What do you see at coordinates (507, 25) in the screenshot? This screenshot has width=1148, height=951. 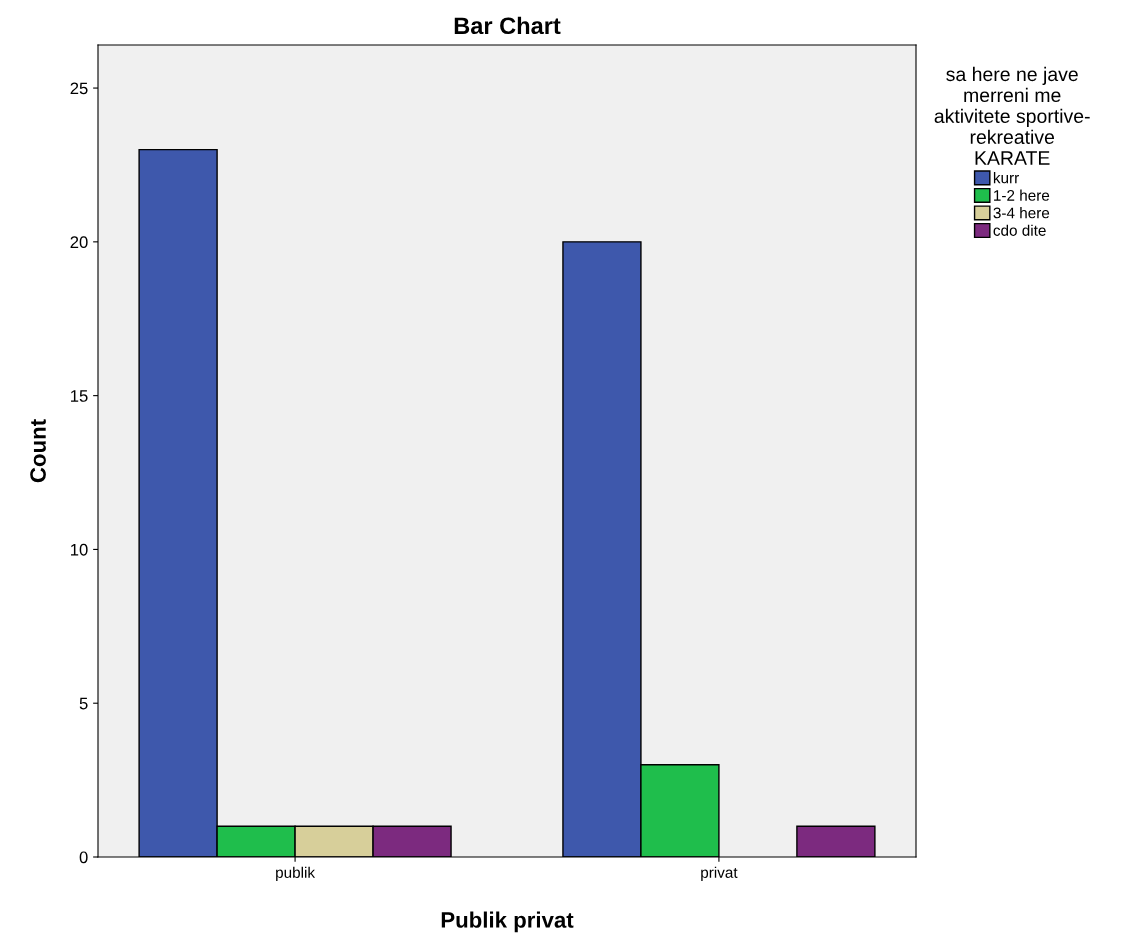 I see `chart-title: Bar Chart` at bounding box center [507, 25].